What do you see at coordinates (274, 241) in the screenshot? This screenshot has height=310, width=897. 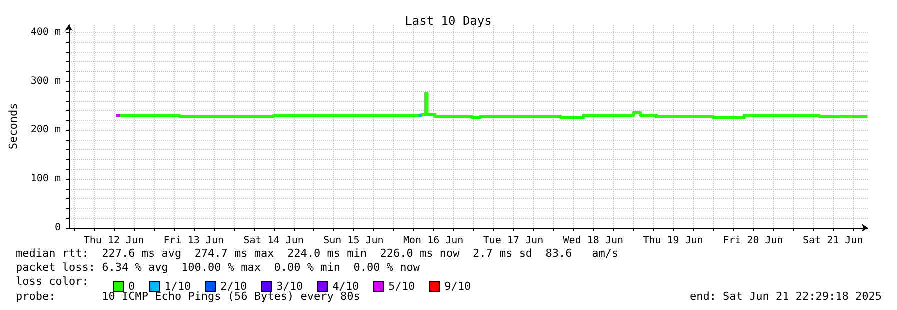 I see `x-tick-label: Sat 14 Jun` at bounding box center [274, 241].